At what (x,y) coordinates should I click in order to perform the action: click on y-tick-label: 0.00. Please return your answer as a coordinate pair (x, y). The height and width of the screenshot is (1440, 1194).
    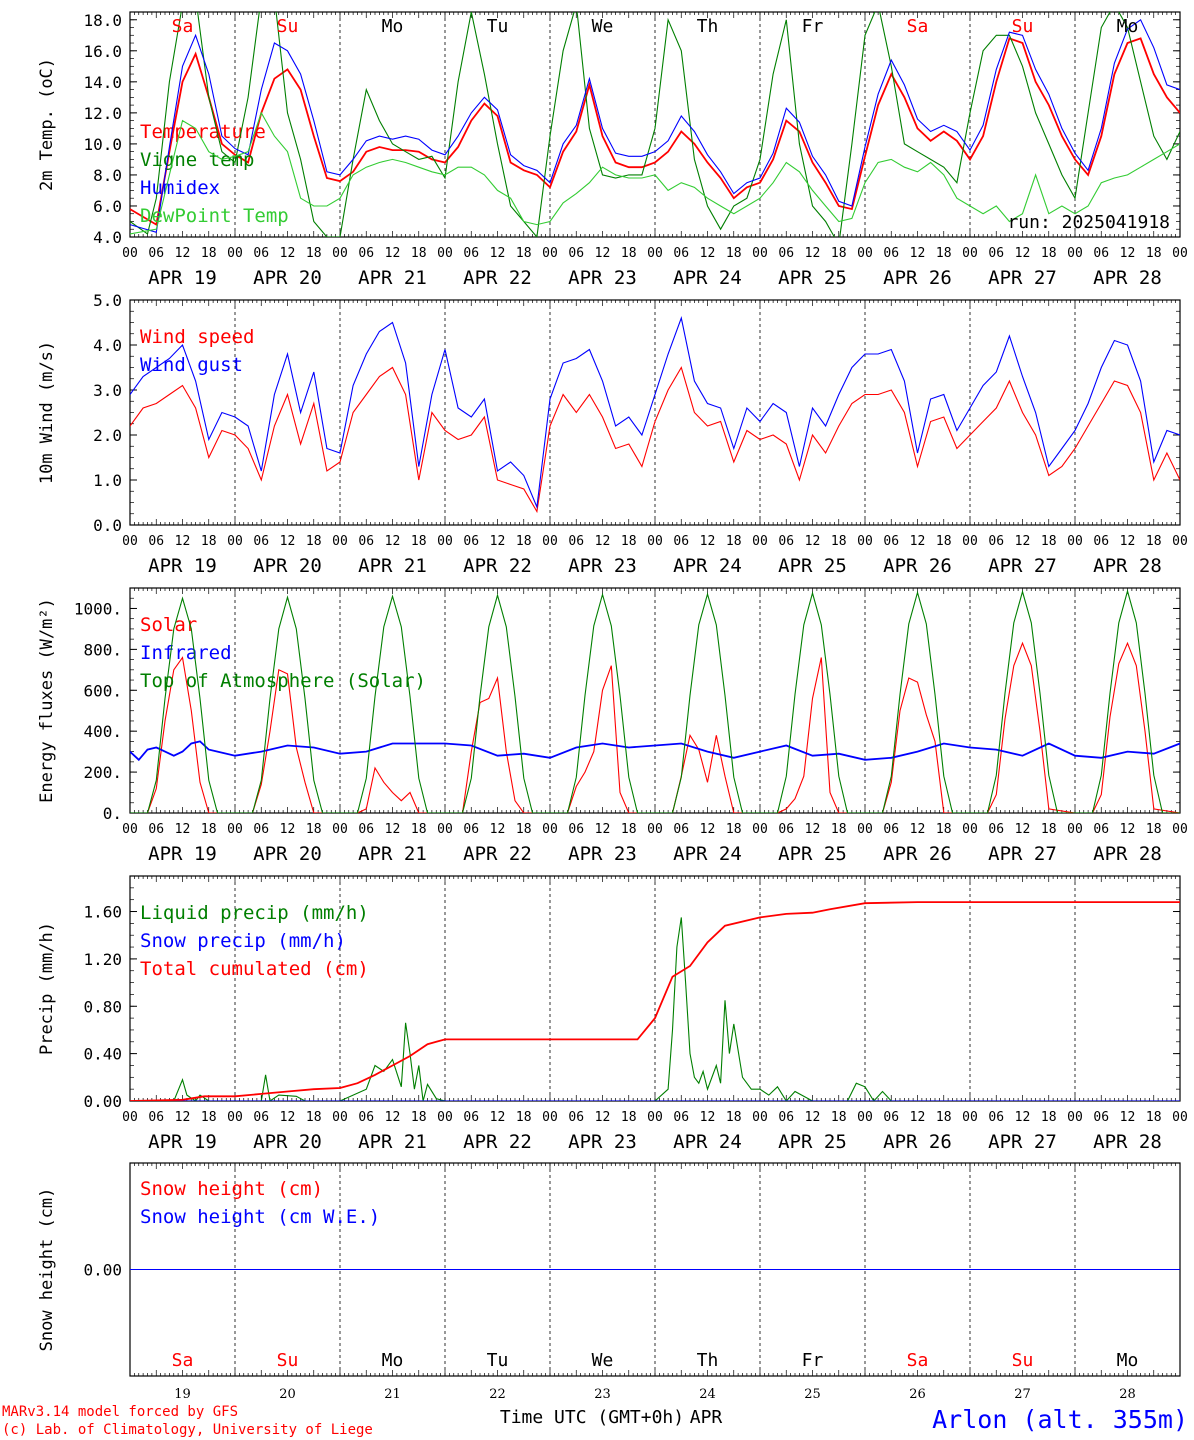
    Looking at the image, I should click on (102, 1270).